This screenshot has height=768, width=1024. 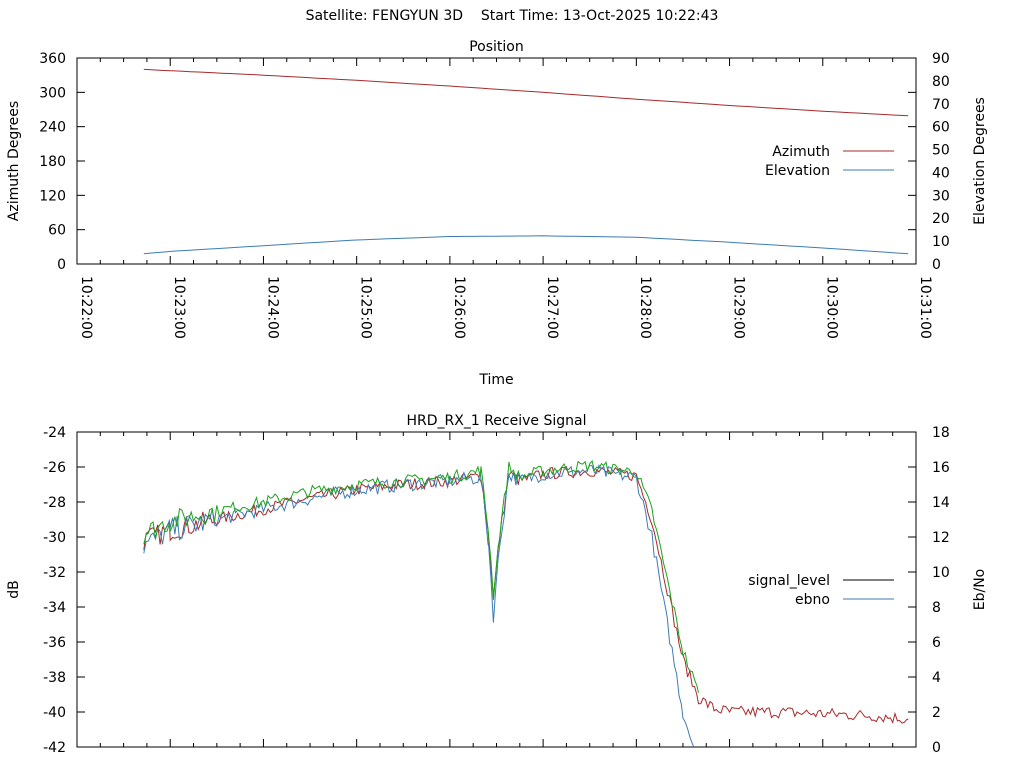 I want to click on x-axis-label: Time, so click(x=495, y=380).